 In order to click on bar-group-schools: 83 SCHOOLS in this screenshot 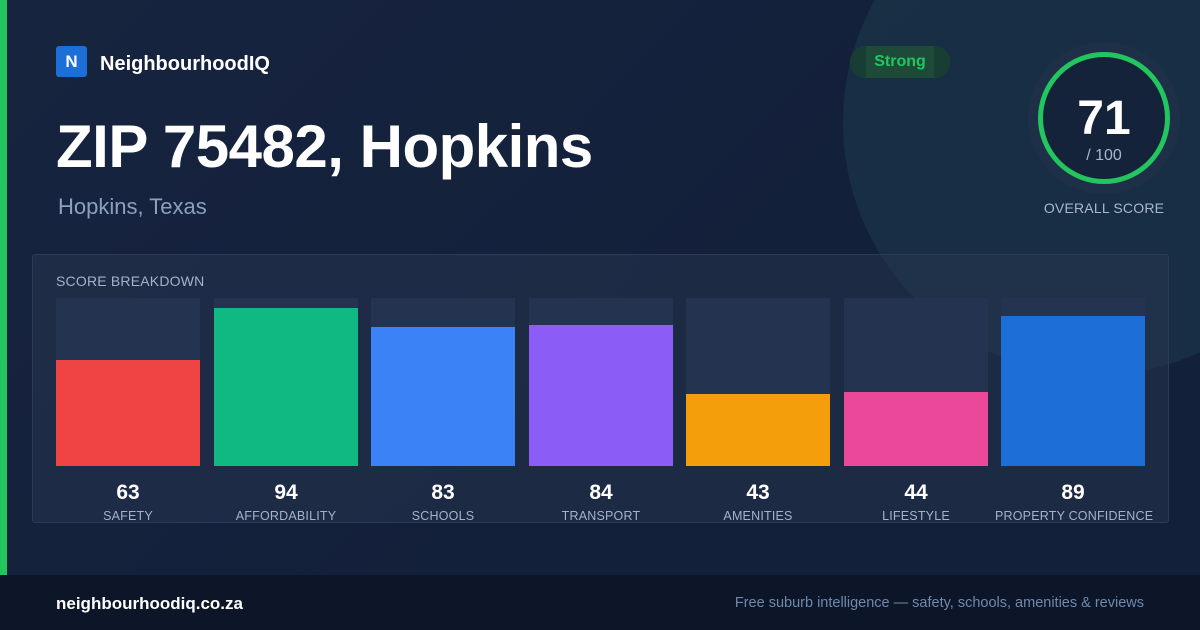, I will do `click(443, 410)`.